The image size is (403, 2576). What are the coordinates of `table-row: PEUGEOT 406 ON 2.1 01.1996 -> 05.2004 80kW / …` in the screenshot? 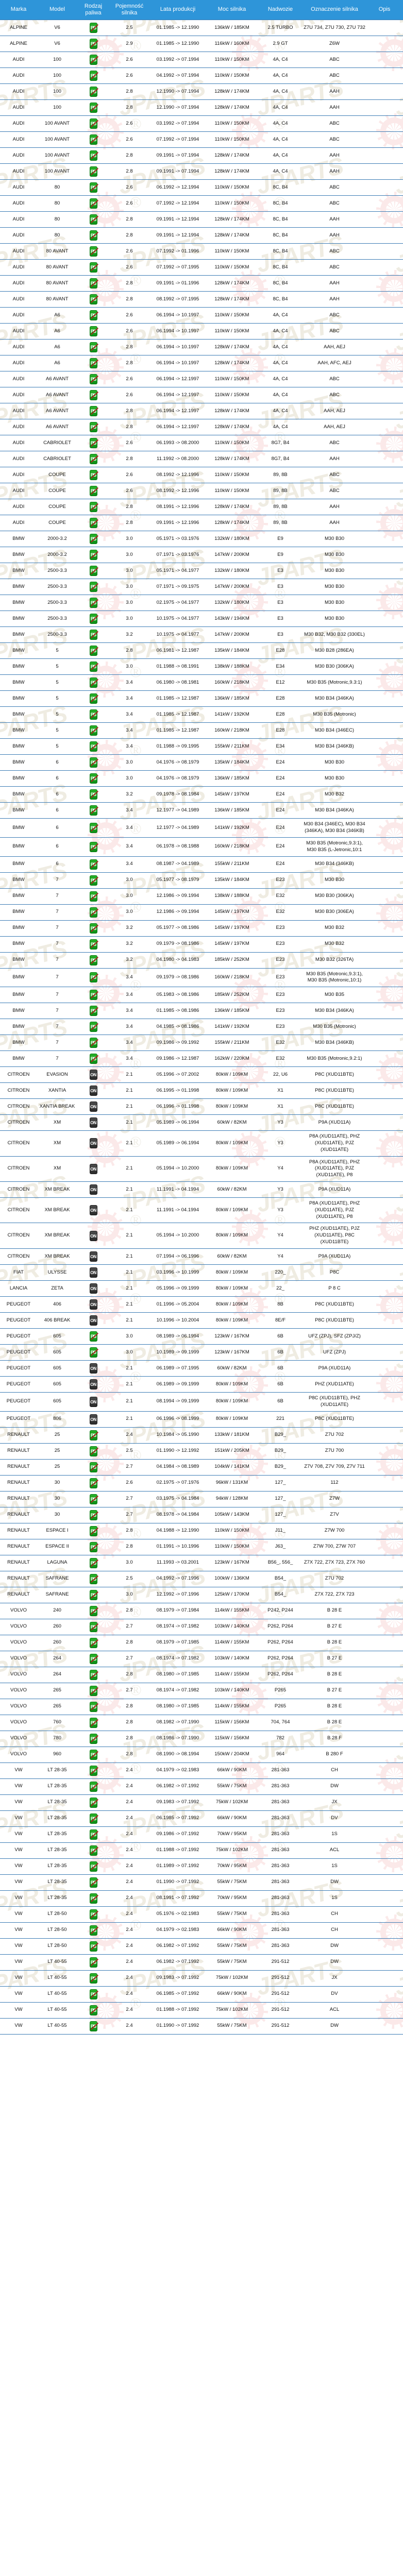 It's located at (202, 1304).